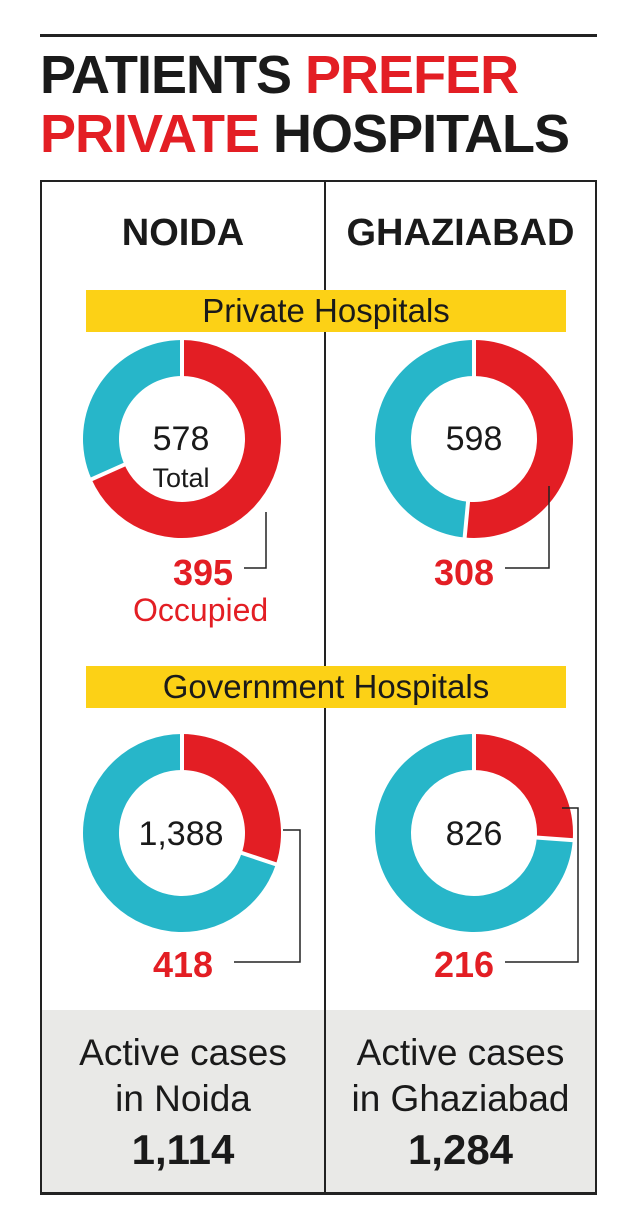 Image resolution: width=635 pixels, height=1207 pixels. Describe the element at coordinates (183, 964) in the screenshot. I see `occupied-label-noida-government: 418` at that location.